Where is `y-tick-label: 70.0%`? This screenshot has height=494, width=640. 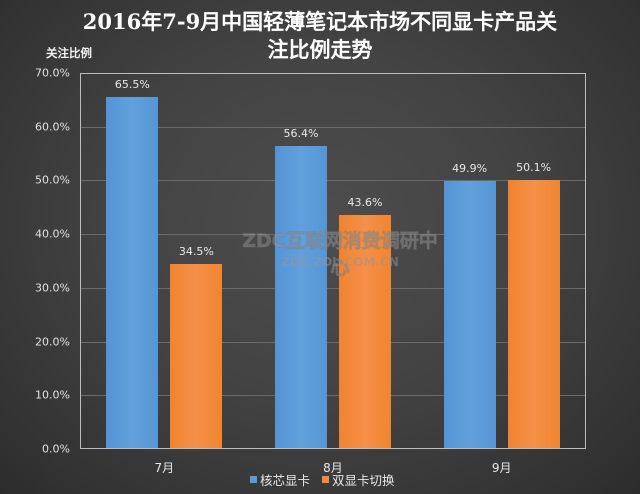 y-tick-label: 70.0% is located at coordinates (52, 73).